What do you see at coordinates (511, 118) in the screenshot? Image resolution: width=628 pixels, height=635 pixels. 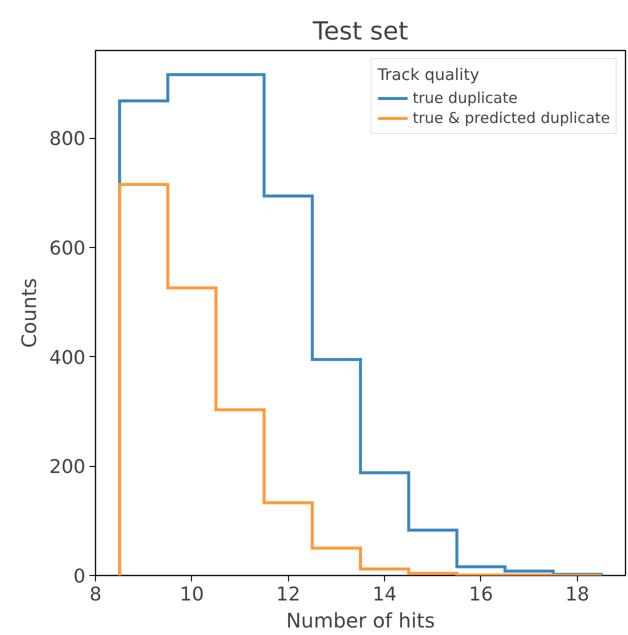 I see `legend-label: true & predicted duplicate` at bounding box center [511, 118].